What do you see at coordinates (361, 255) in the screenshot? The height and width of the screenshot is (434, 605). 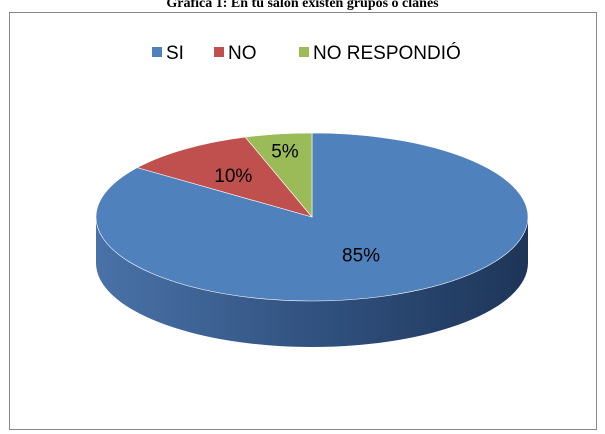 I see `data-label-si: 85%` at bounding box center [361, 255].